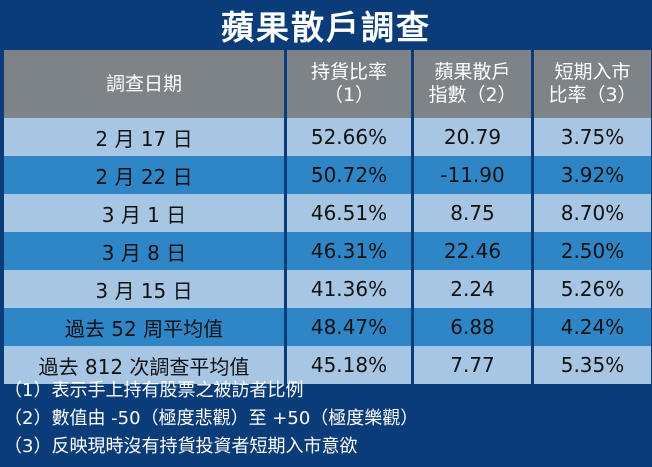  What do you see at coordinates (350, 175) in the screenshot?
I see `cell-holding: 50.72%` at bounding box center [350, 175].